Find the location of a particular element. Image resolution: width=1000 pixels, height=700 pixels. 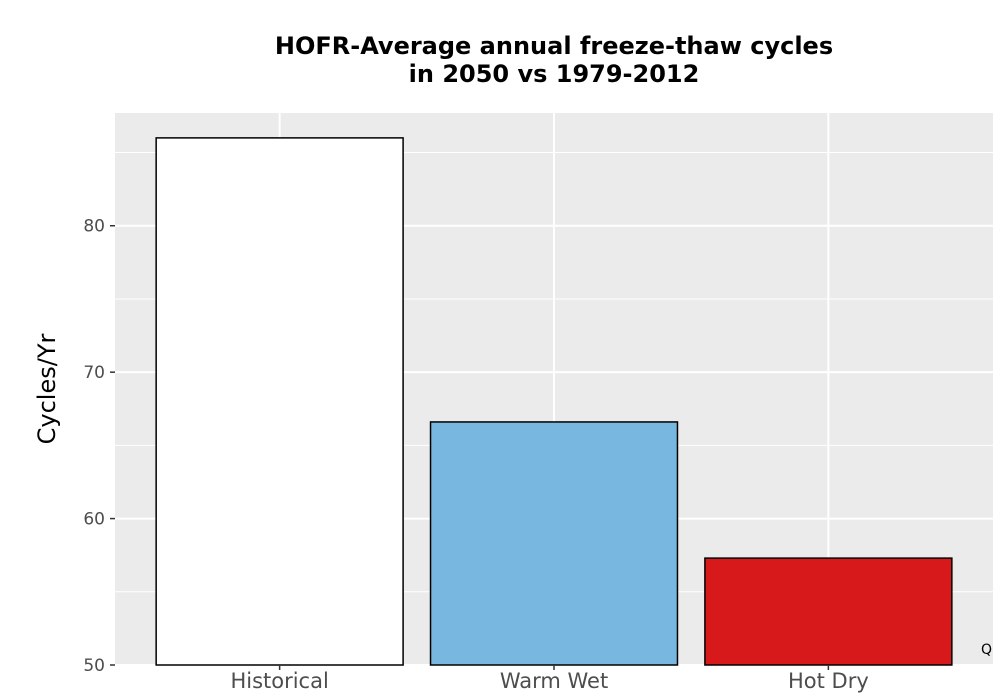

bar-hot-dry is located at coordinates (828, 611).